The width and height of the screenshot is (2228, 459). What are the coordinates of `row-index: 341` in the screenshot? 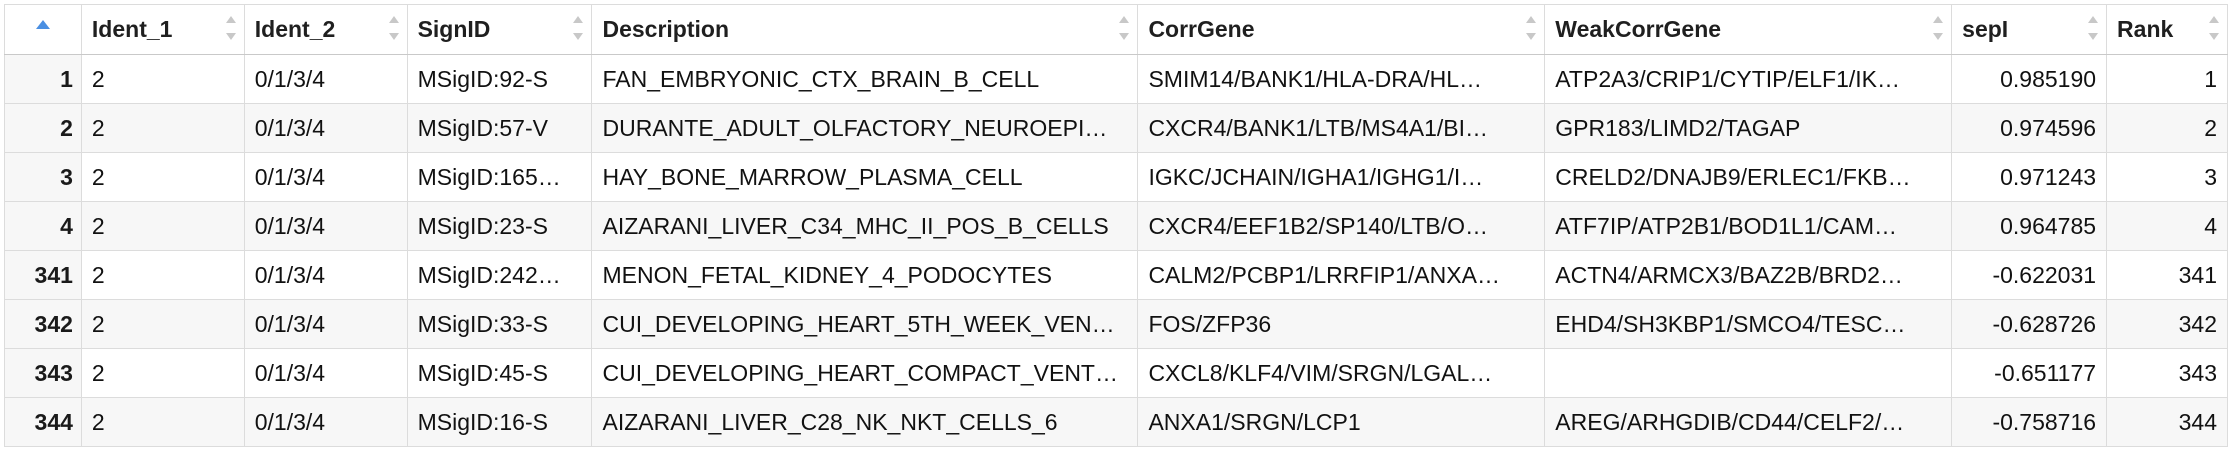 It's located at (43, 275).